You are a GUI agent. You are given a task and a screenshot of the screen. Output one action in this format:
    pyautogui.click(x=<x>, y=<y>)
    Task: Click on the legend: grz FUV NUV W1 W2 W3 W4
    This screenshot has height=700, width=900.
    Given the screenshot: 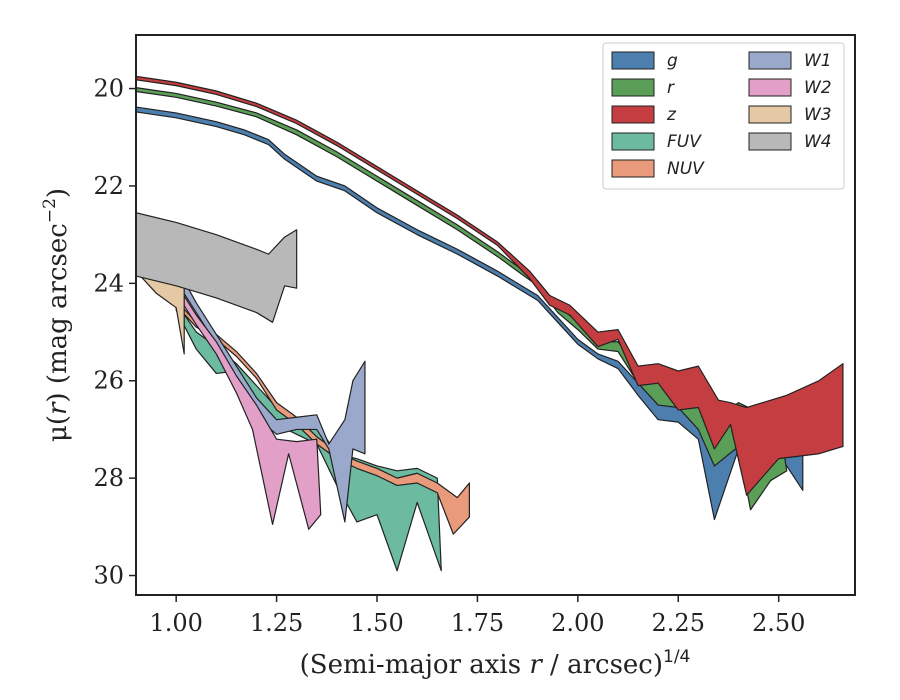 What is the action you would take?
    pyautogui.click(x=723, y=116)
    